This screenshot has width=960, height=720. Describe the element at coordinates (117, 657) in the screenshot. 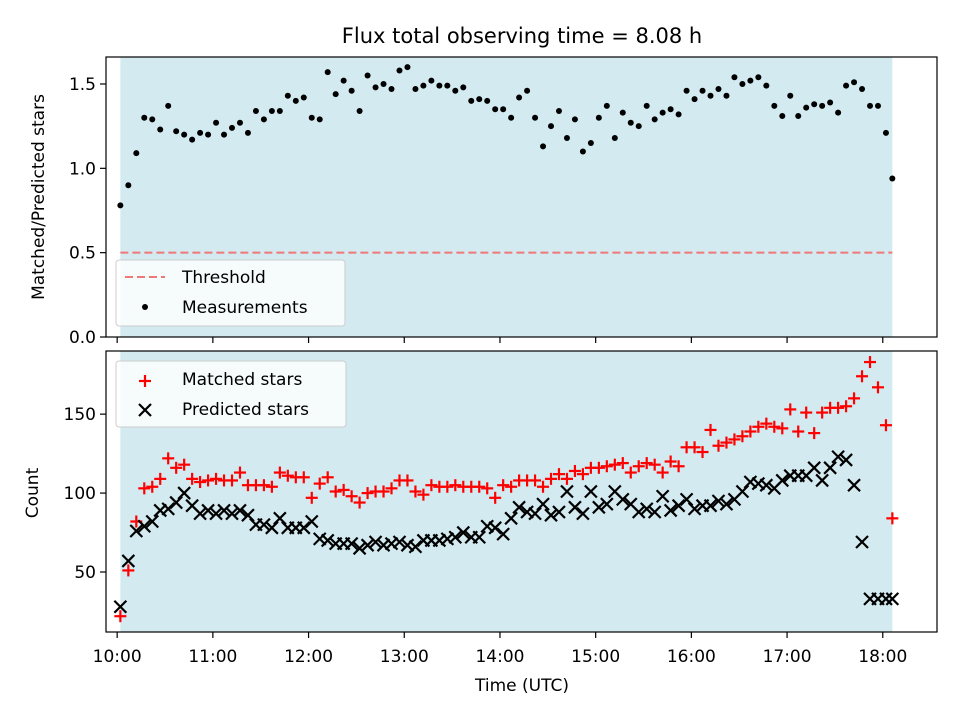

I see `bottom-x-tick-label: 10:00` at that location.